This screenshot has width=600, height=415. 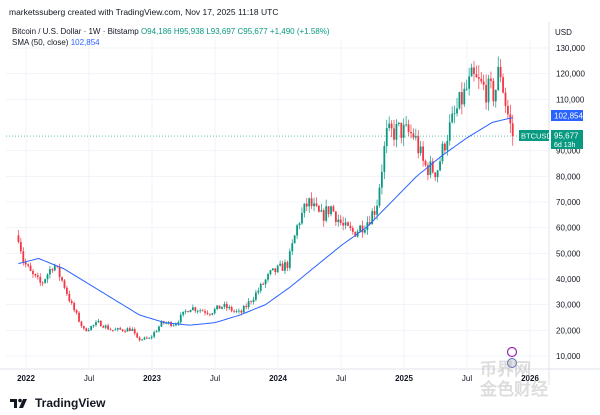 I want to click on price-tick-label: 130,000, so click(x=570, y=48).